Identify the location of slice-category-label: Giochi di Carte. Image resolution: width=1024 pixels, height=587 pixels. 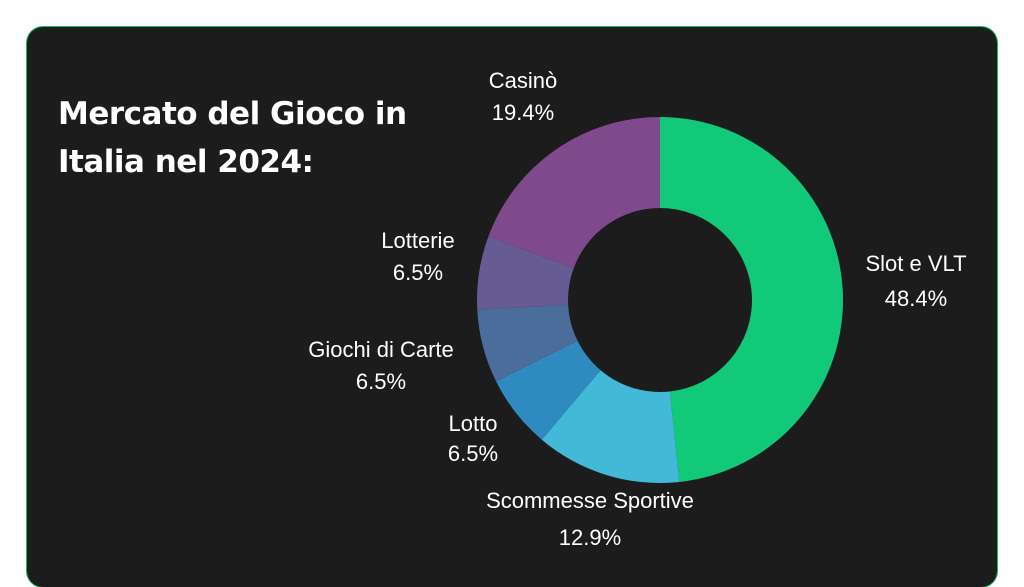
(381, 349).